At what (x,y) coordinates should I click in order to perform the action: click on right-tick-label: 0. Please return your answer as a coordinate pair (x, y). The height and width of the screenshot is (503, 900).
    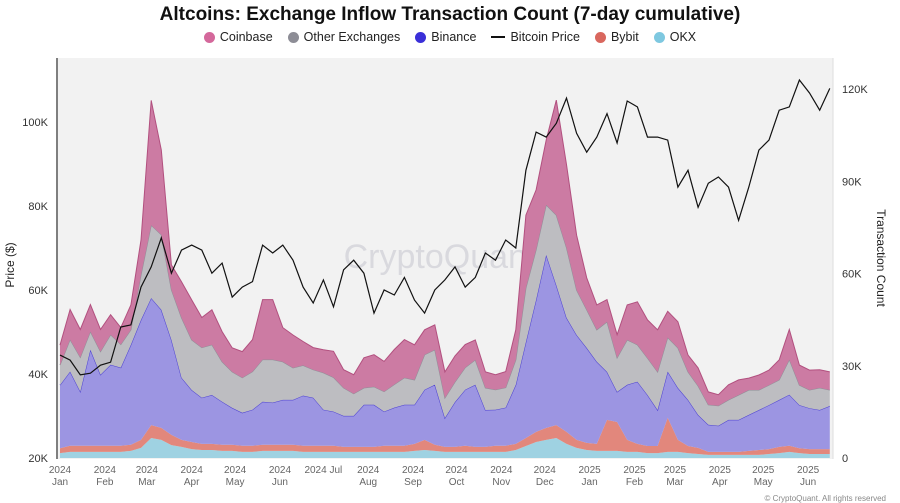
    Looking at the image, I should click on (845, 459).